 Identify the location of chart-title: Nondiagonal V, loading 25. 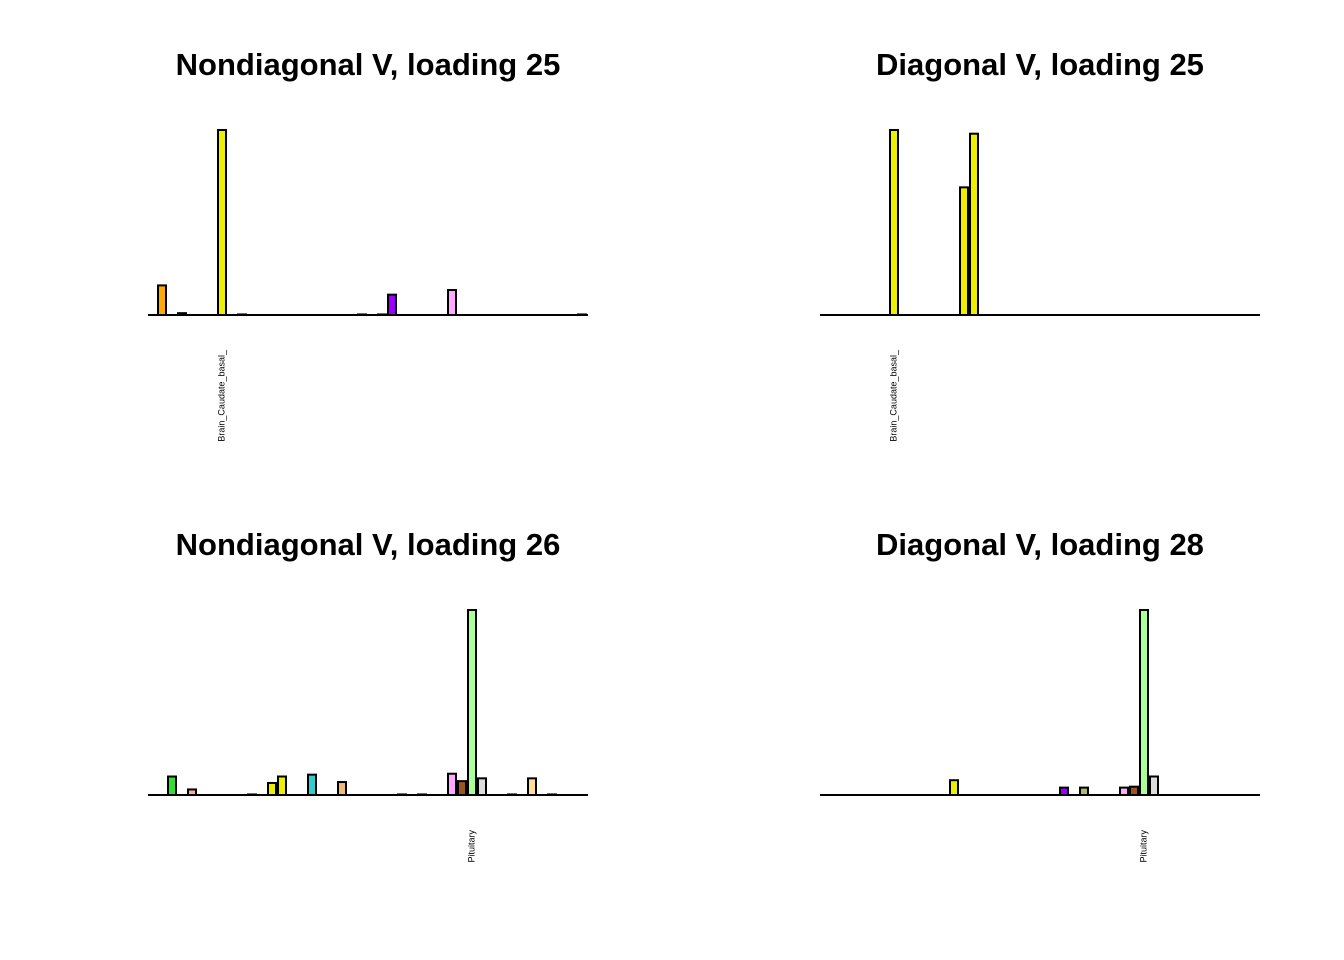
(368, 64).